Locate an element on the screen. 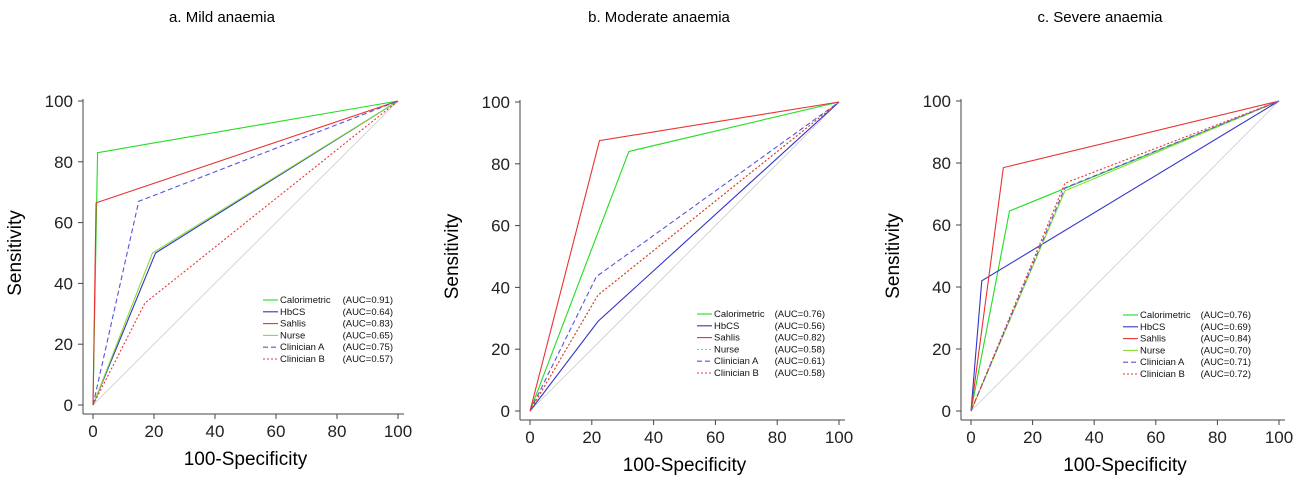 This screenshot has height=482, width=1309. reference-diagonal is located at coordinates (245, 253).